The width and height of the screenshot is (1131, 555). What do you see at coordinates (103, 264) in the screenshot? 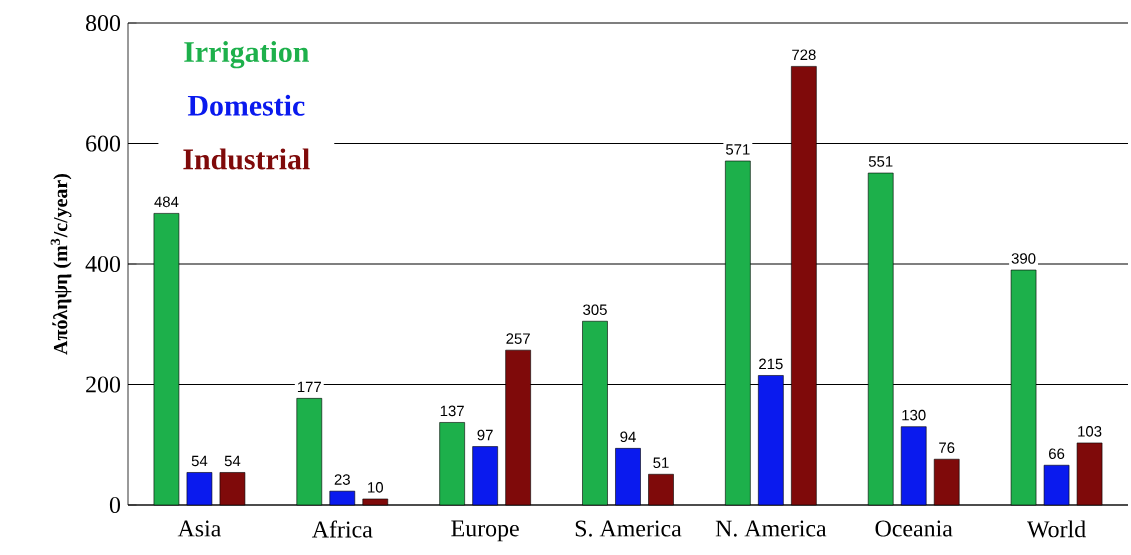
I see `y-tick-label: 400` at bounding box center [103, 264].